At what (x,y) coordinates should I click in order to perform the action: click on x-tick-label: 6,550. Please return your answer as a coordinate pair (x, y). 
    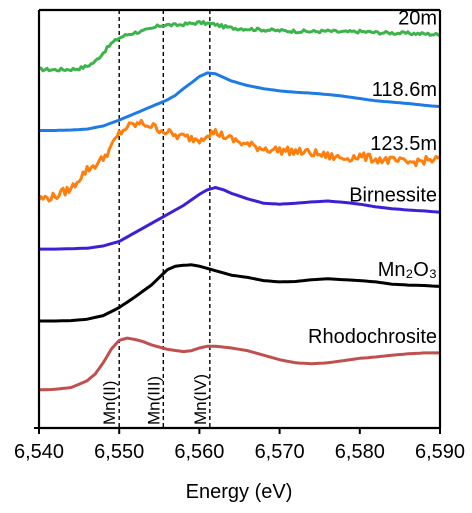
    Looking at the image, I should click on (119, 452).